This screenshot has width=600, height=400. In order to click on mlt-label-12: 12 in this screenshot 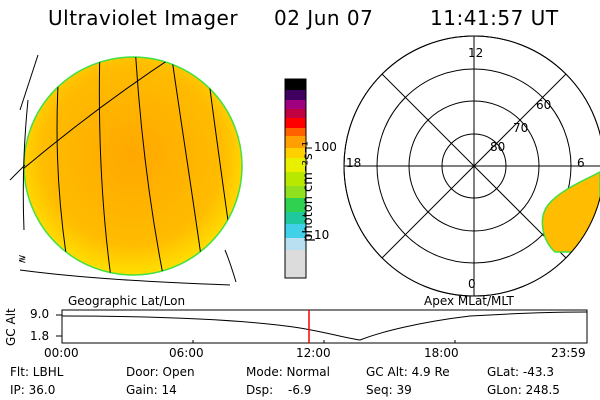, I will do `click(476, 53)`.